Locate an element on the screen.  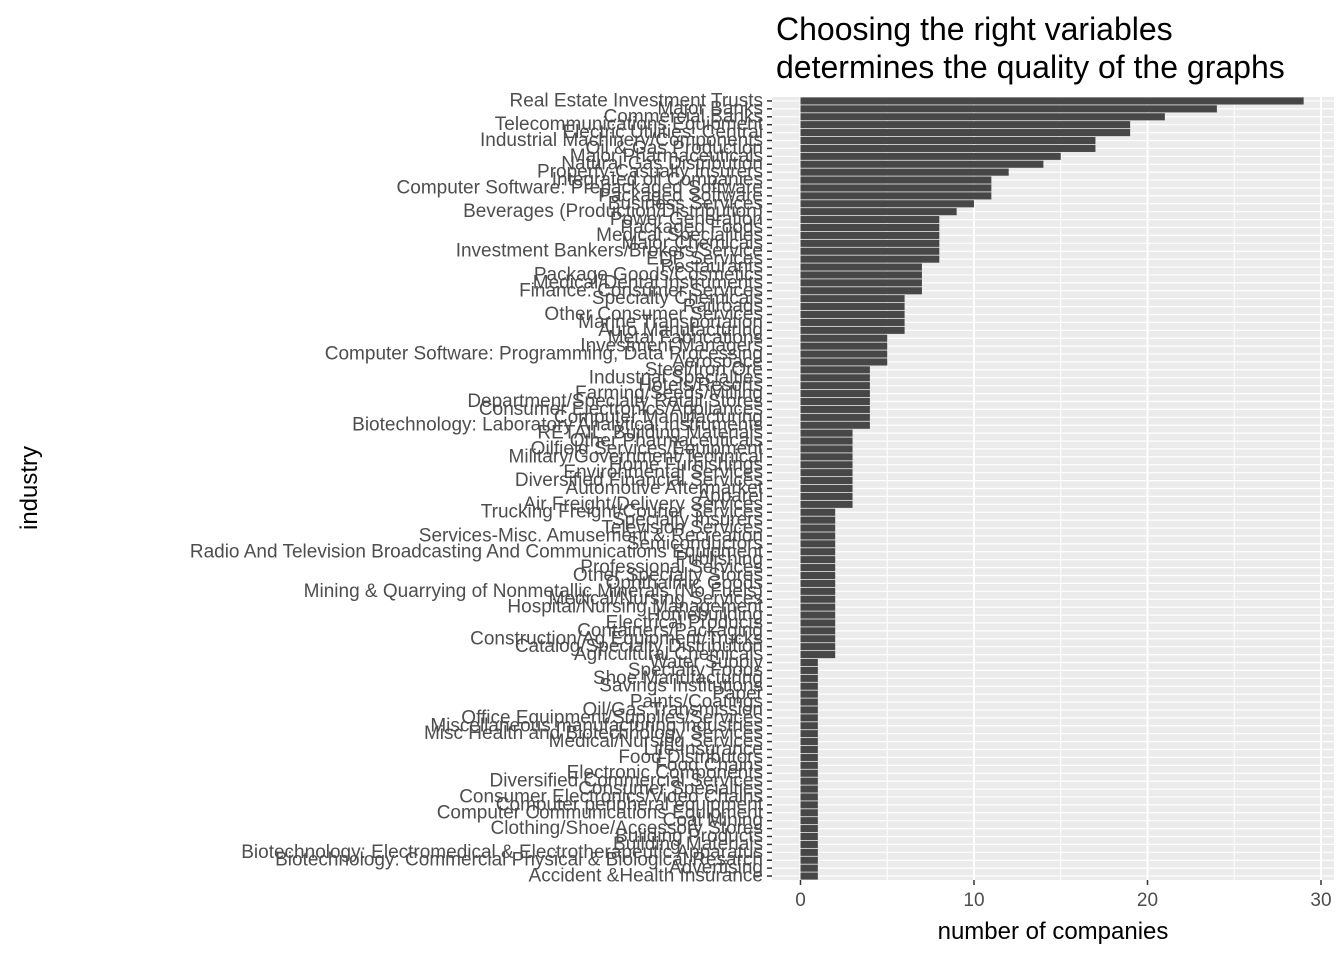
y-tick-label: Consumer Electronics/Video Chains is located at coordinates (611, 796).